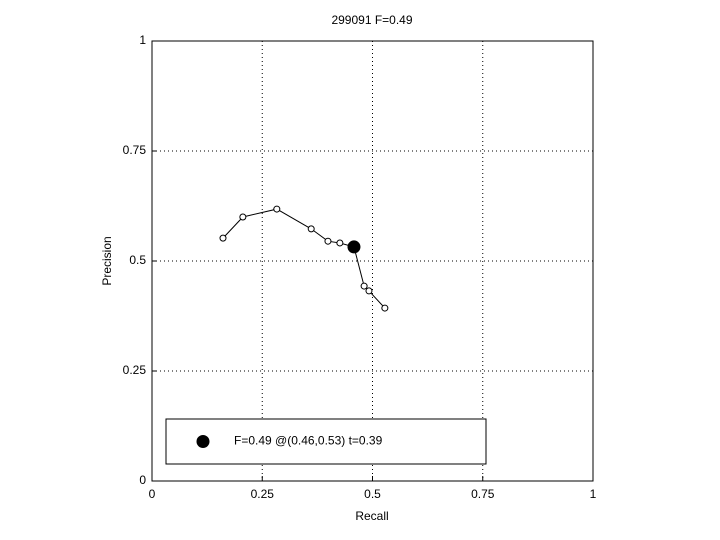 The image size is (720, 540). I want to click on y-tick-label: 0.75, so click(135, 150).